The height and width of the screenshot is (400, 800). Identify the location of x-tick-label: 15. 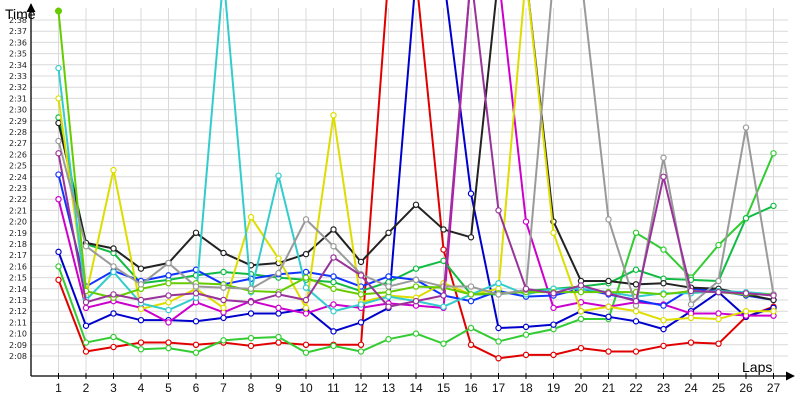
(444, 388).